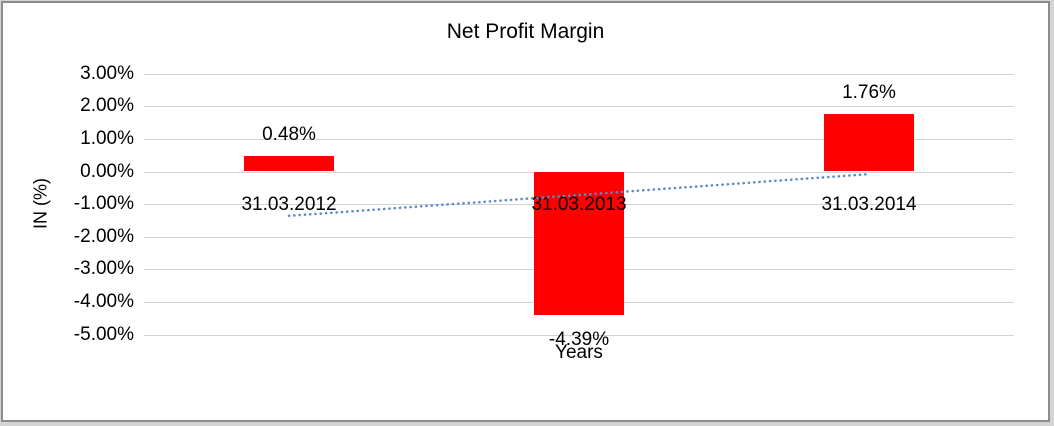 This screenshot has width=1054, height=426. I want to click on chart-title: Net Profit Margin, so click(525, 31).